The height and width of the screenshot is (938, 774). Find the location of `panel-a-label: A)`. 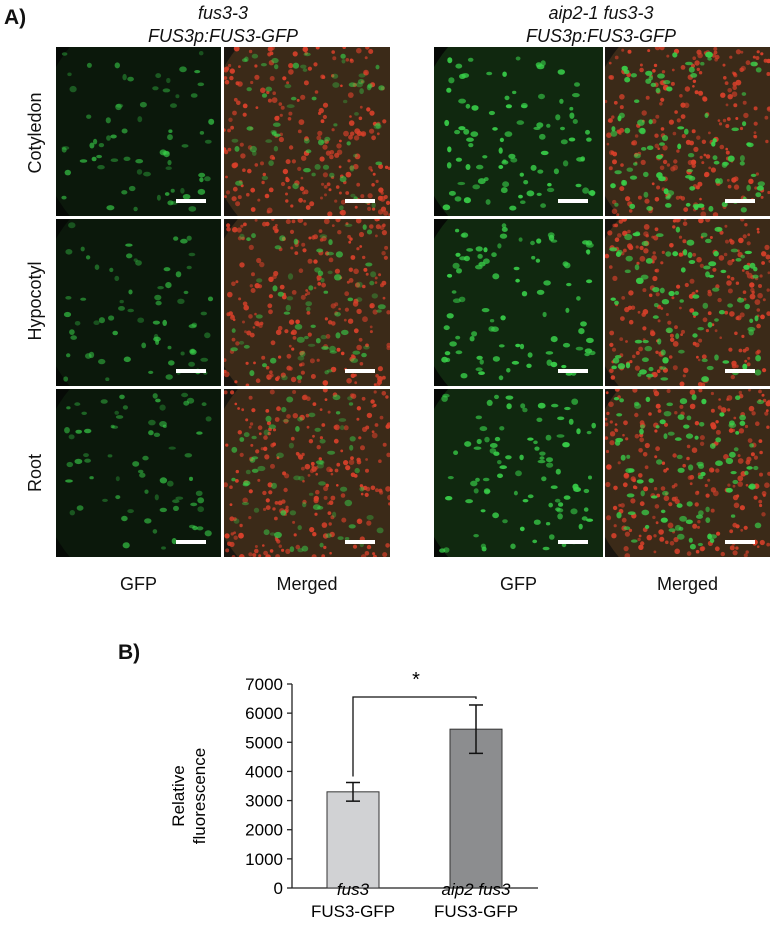

panel-a-label: A) is located at coordinates (15, 17).